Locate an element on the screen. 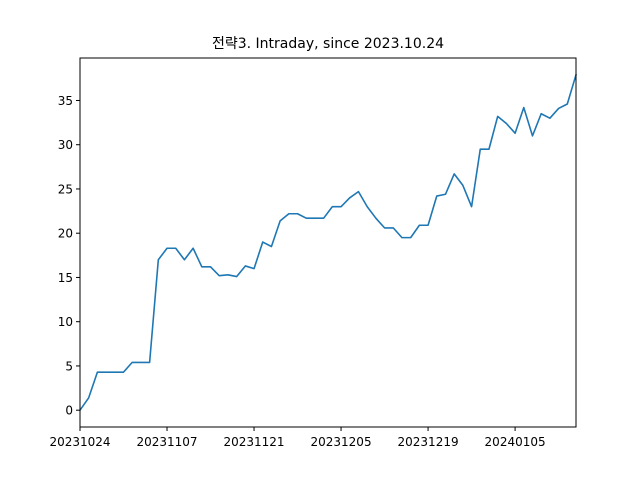  x-tick-label: 20231024 is located at coordinates (79, 442).